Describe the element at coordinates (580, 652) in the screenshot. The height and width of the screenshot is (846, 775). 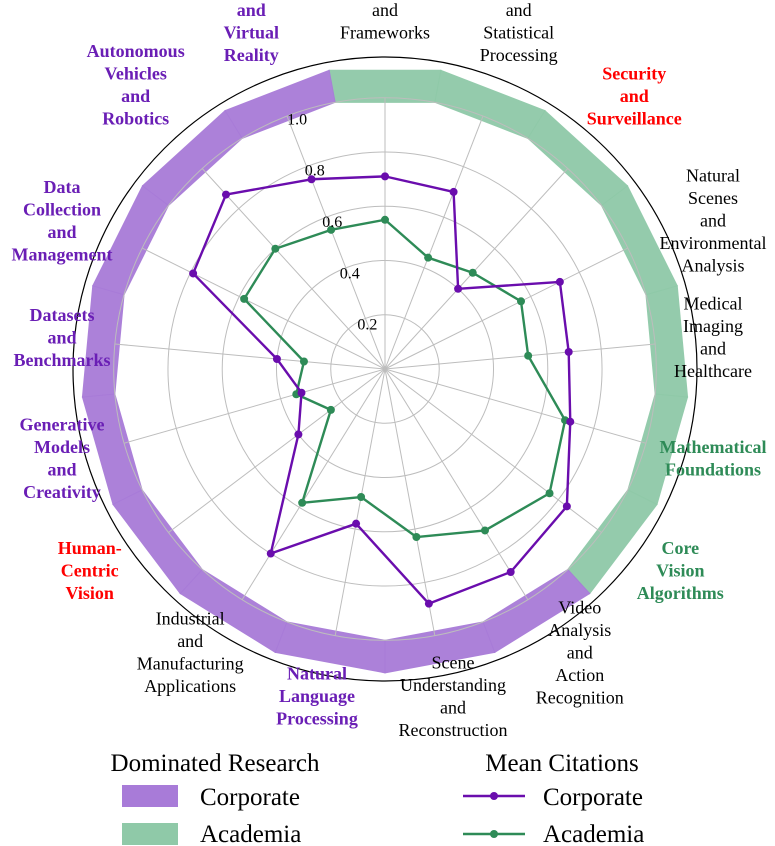
I see `category-label: Video Analysis and Action Recognition` at that location.